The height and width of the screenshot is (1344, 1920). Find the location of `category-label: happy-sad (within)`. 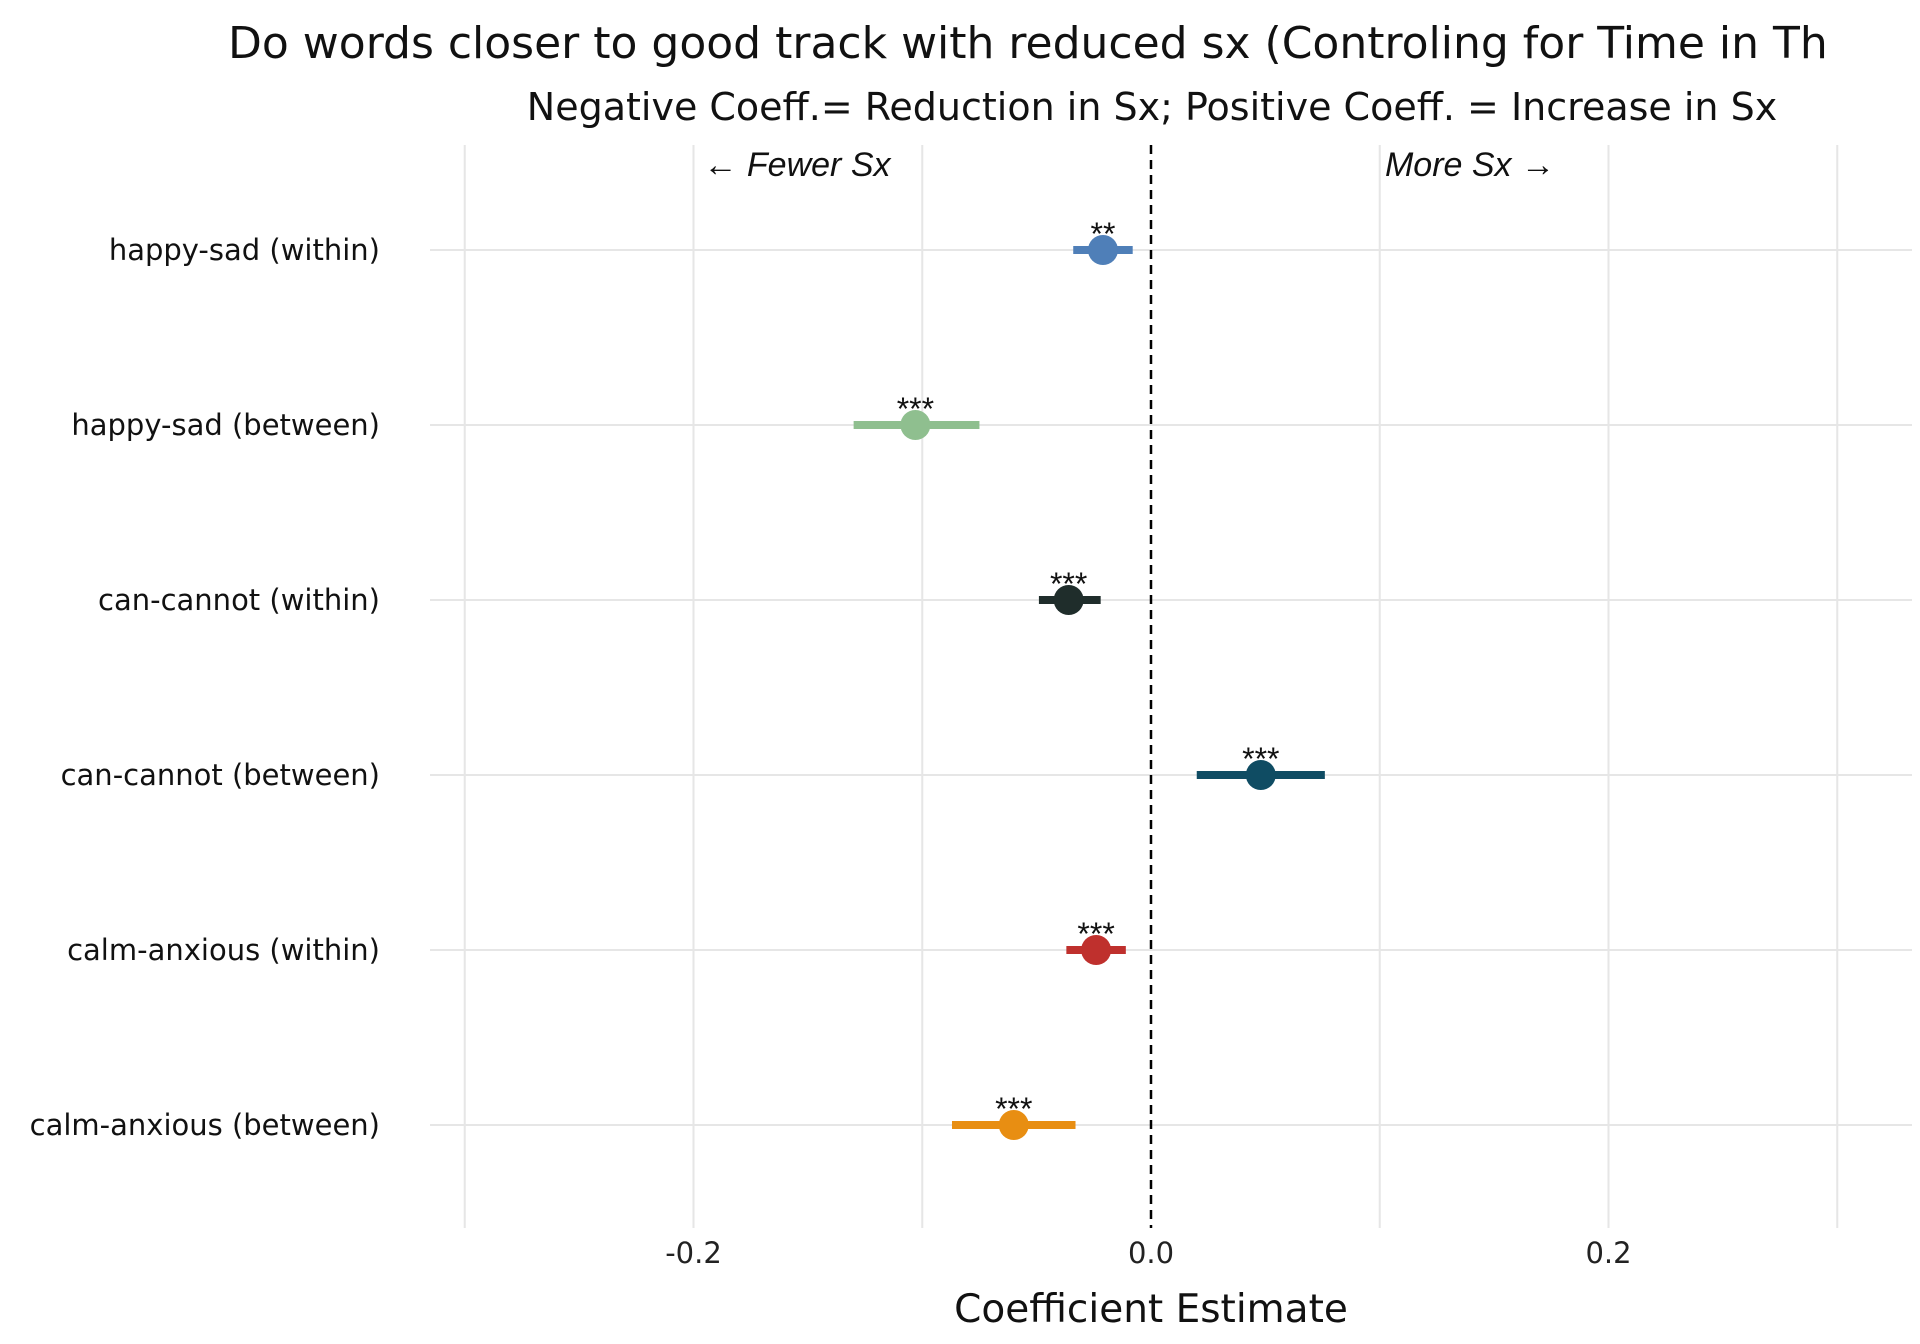

category-label: happy-sad (within) is located at coordinates (244, 250).